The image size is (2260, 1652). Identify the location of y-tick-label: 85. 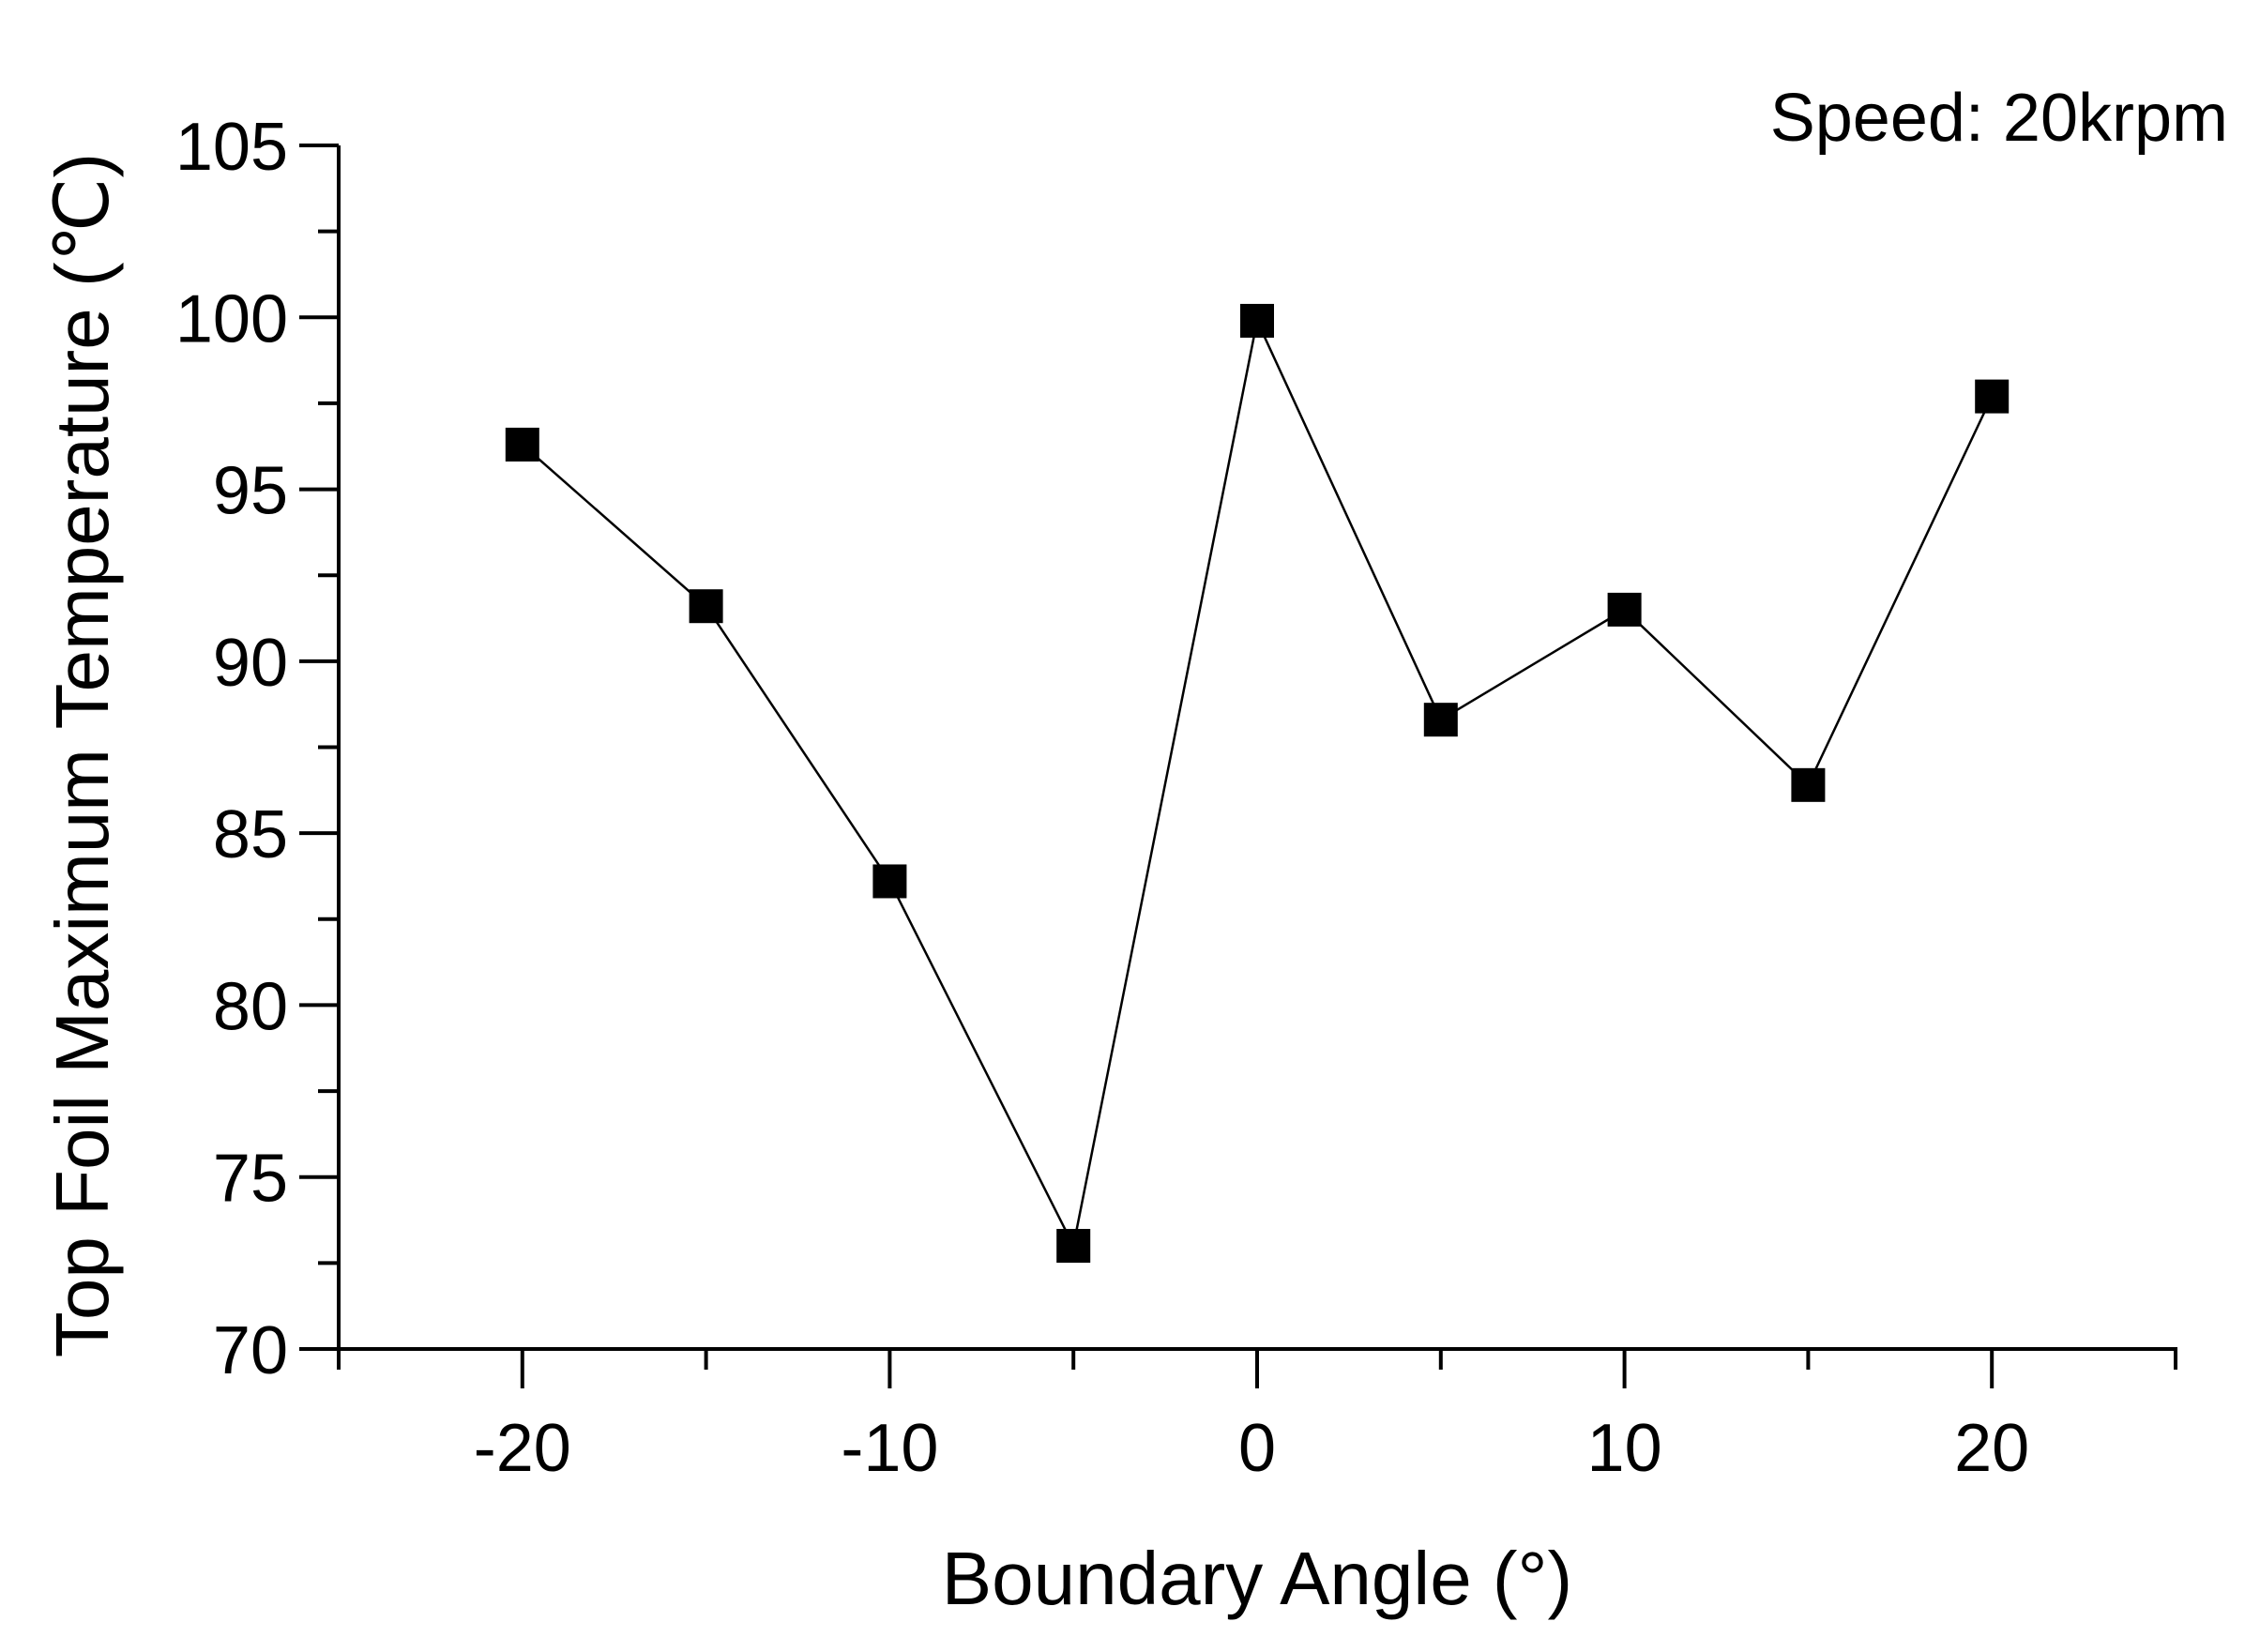
(250, 834).